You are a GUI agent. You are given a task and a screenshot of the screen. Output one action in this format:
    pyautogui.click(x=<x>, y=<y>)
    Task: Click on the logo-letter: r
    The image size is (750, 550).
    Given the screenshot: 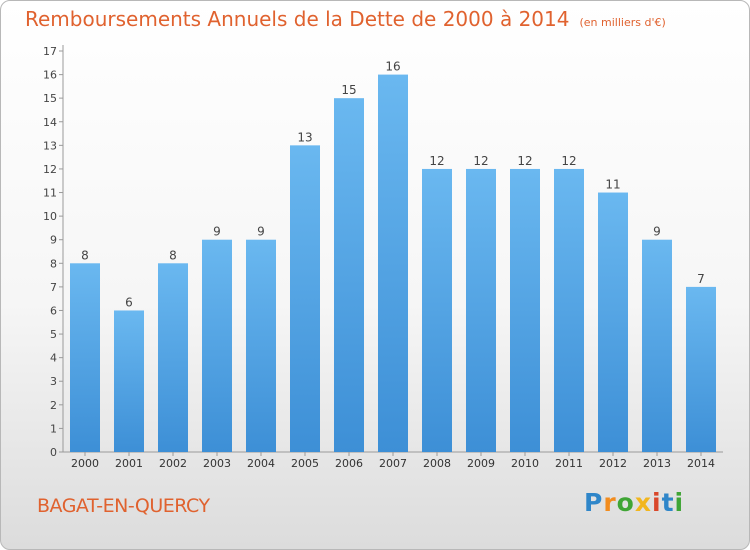 What is the action you would take?
    pyautogui.click(x=610, y=502)
    